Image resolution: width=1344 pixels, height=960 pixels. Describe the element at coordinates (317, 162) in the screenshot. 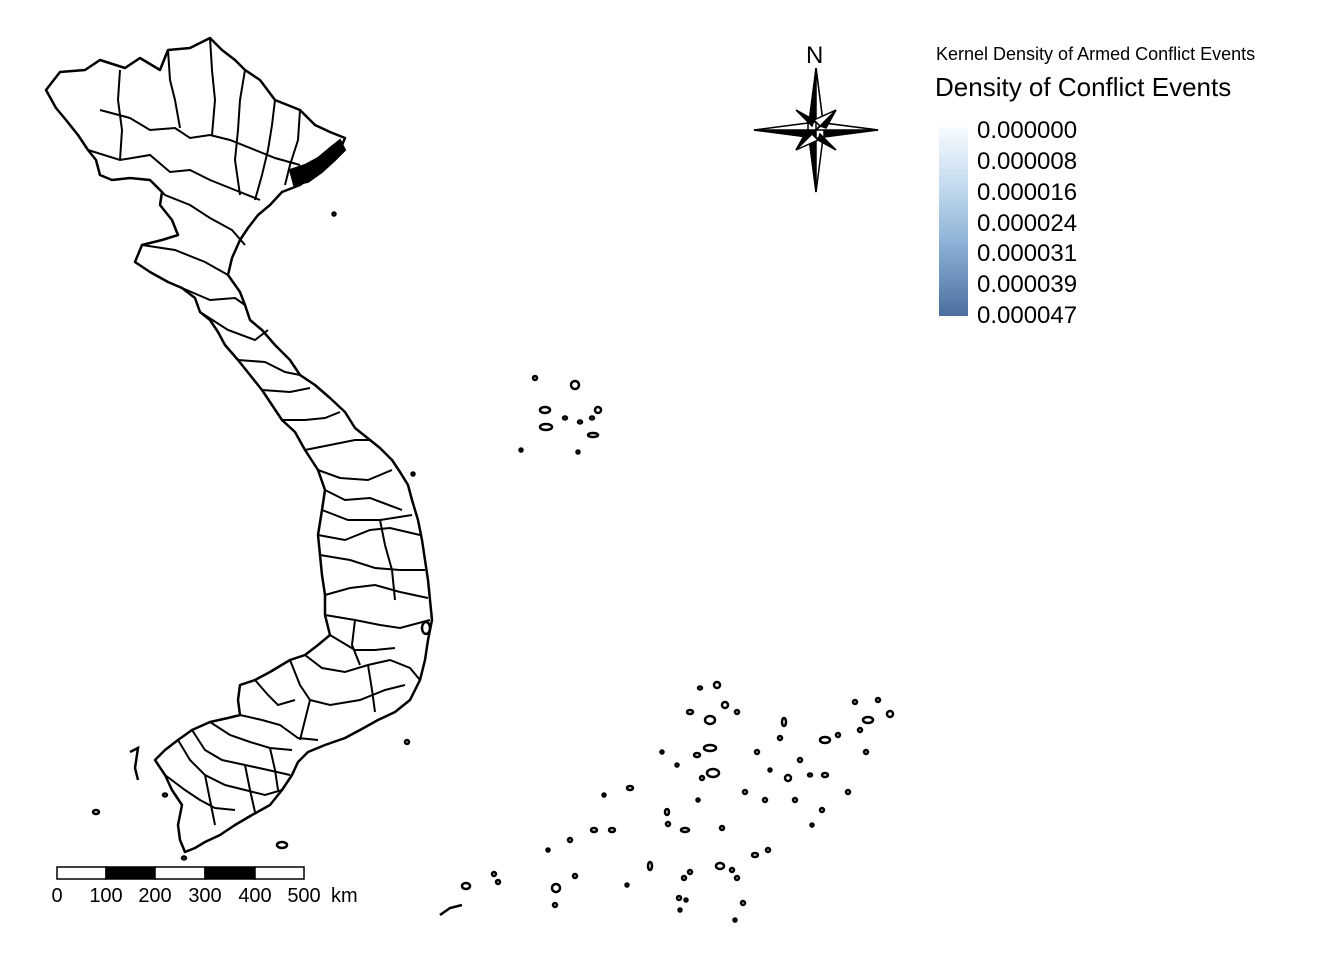

I see `halong-bay-islands` at that location.